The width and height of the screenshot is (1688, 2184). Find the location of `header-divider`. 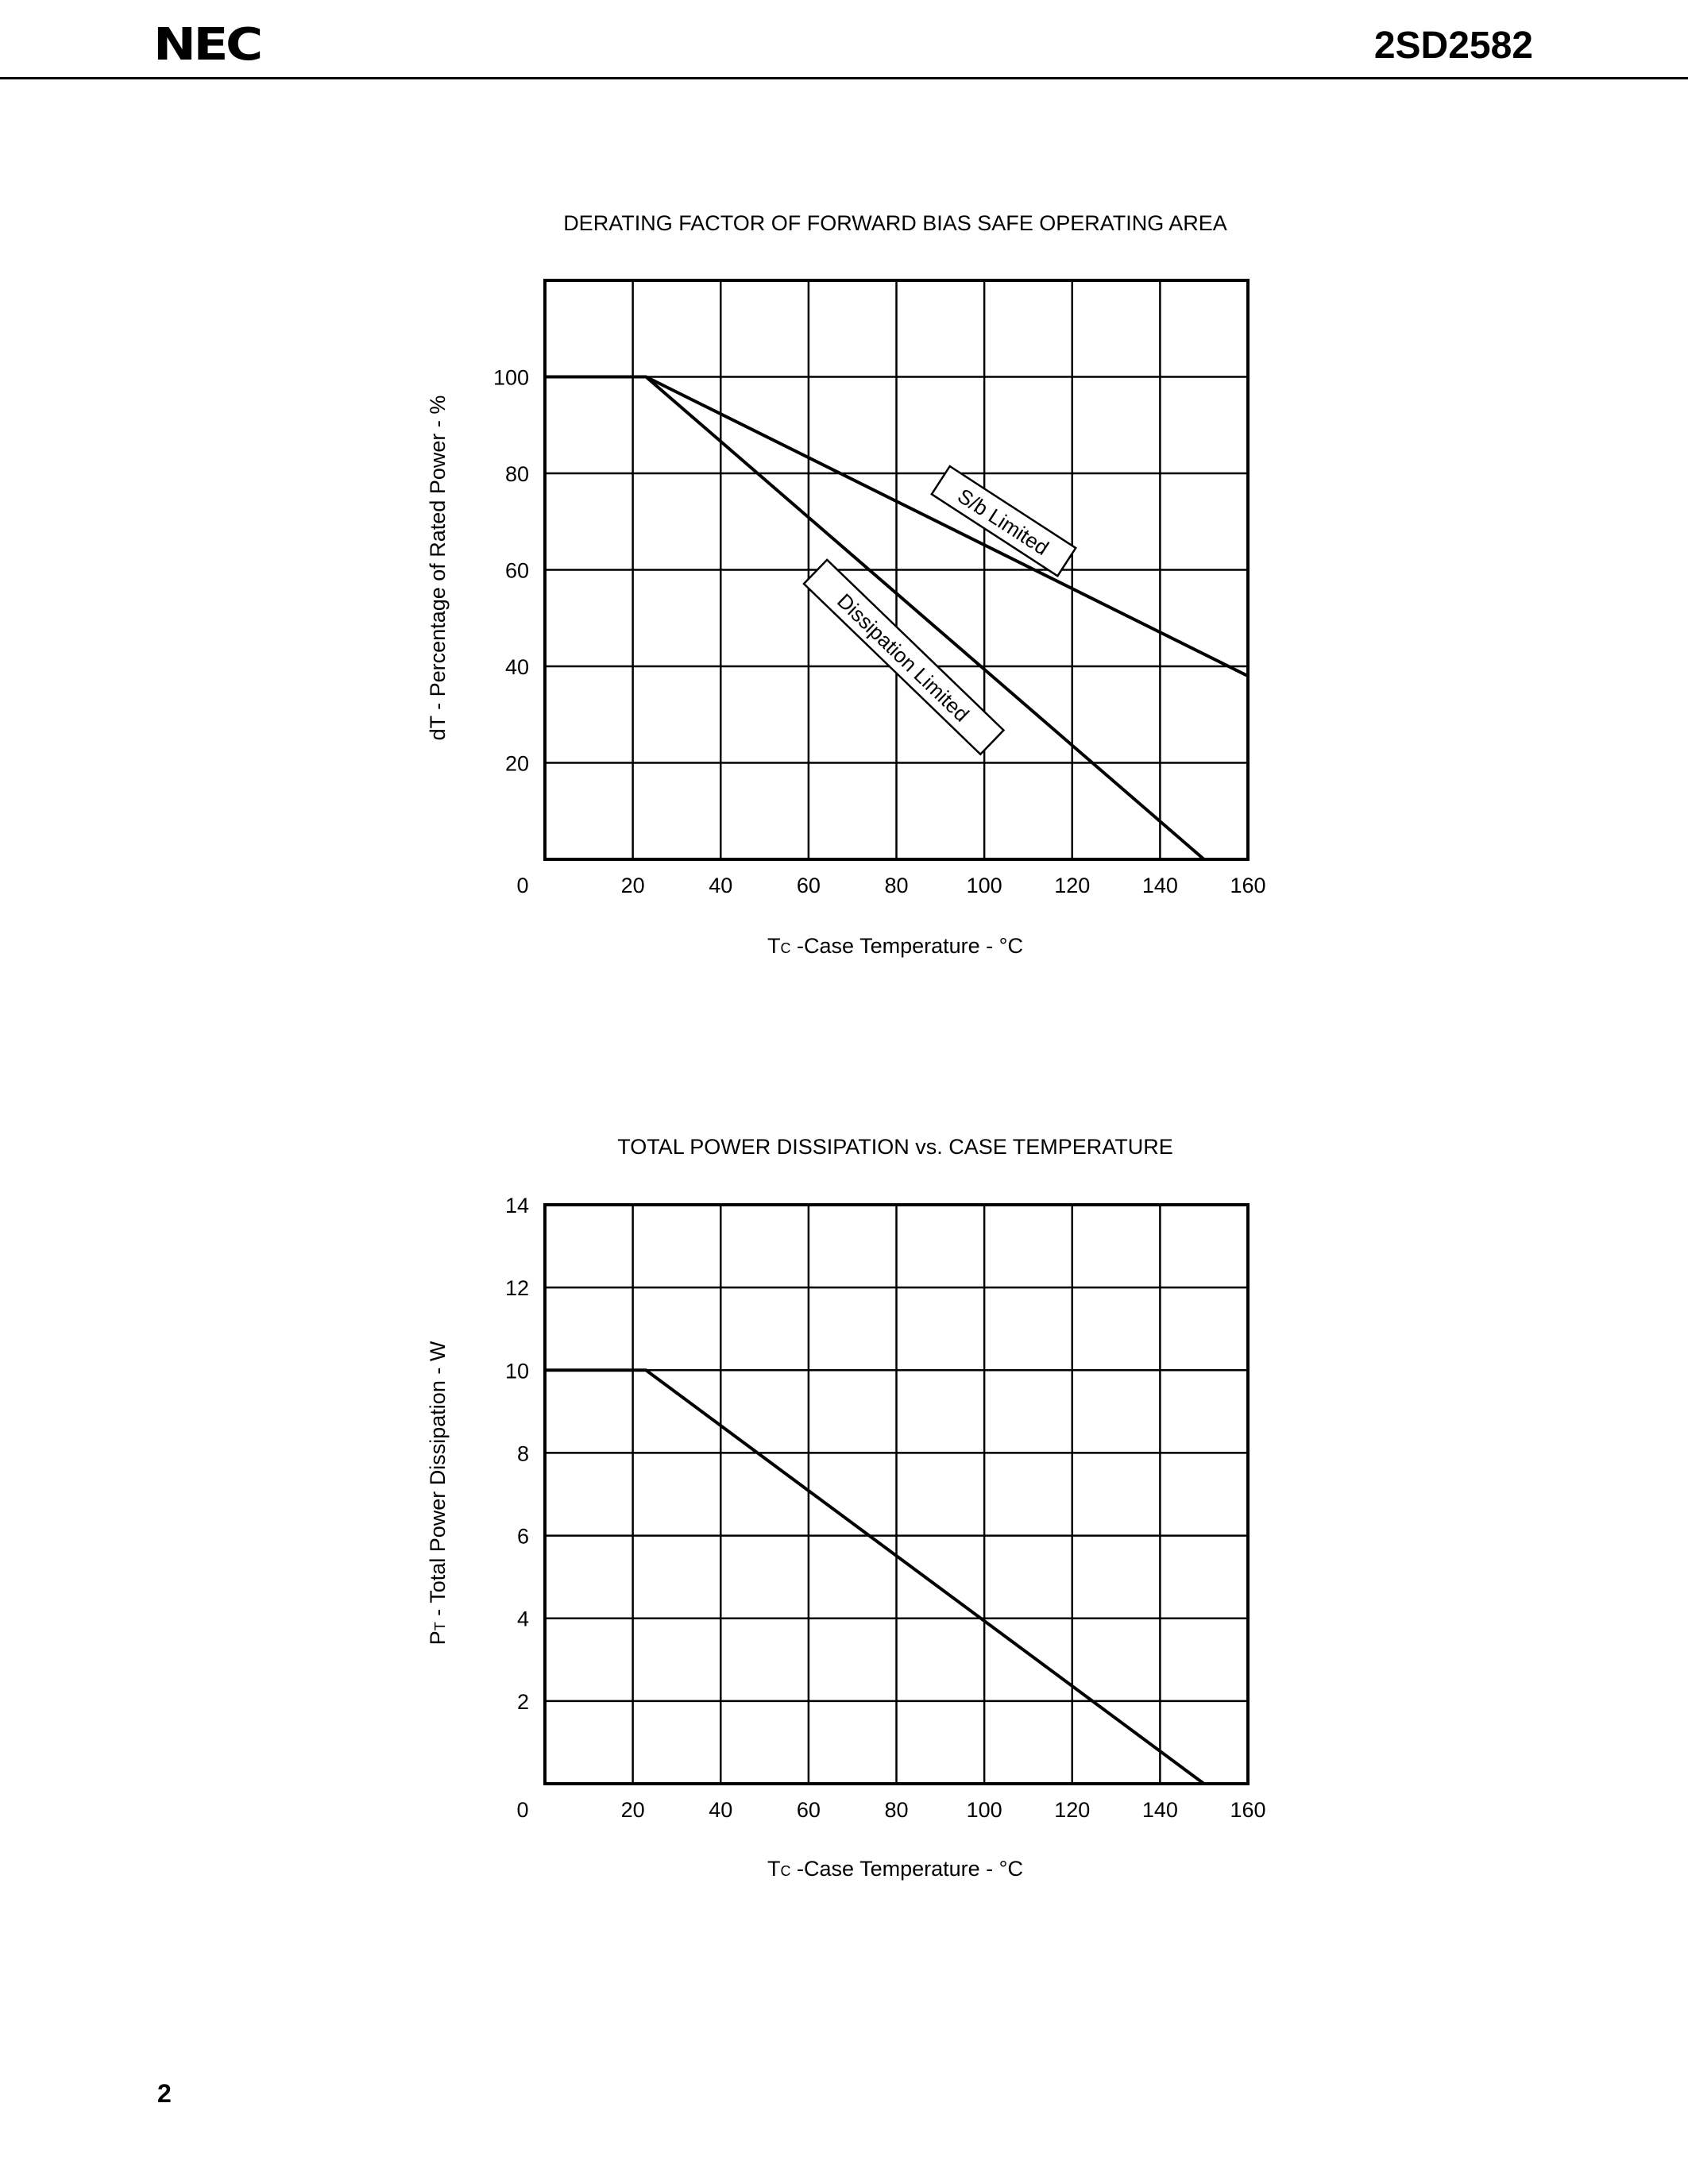

header-divider is located at coordinates (844, 78).